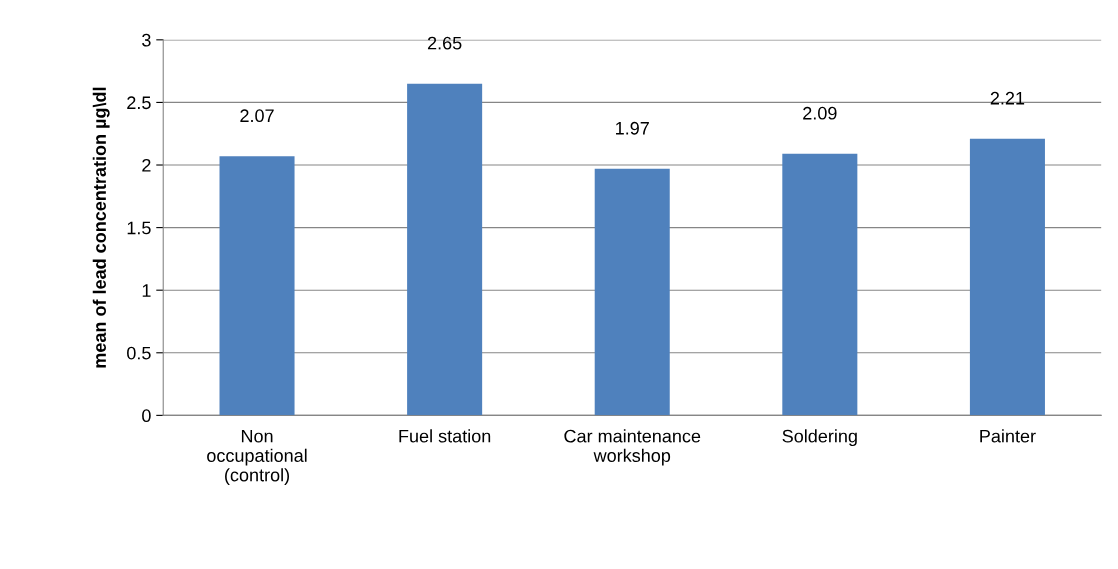 The height and width of the screenshot is (569, 1118). I want to click on x-tick-label: Soldering, so click(819, 438).